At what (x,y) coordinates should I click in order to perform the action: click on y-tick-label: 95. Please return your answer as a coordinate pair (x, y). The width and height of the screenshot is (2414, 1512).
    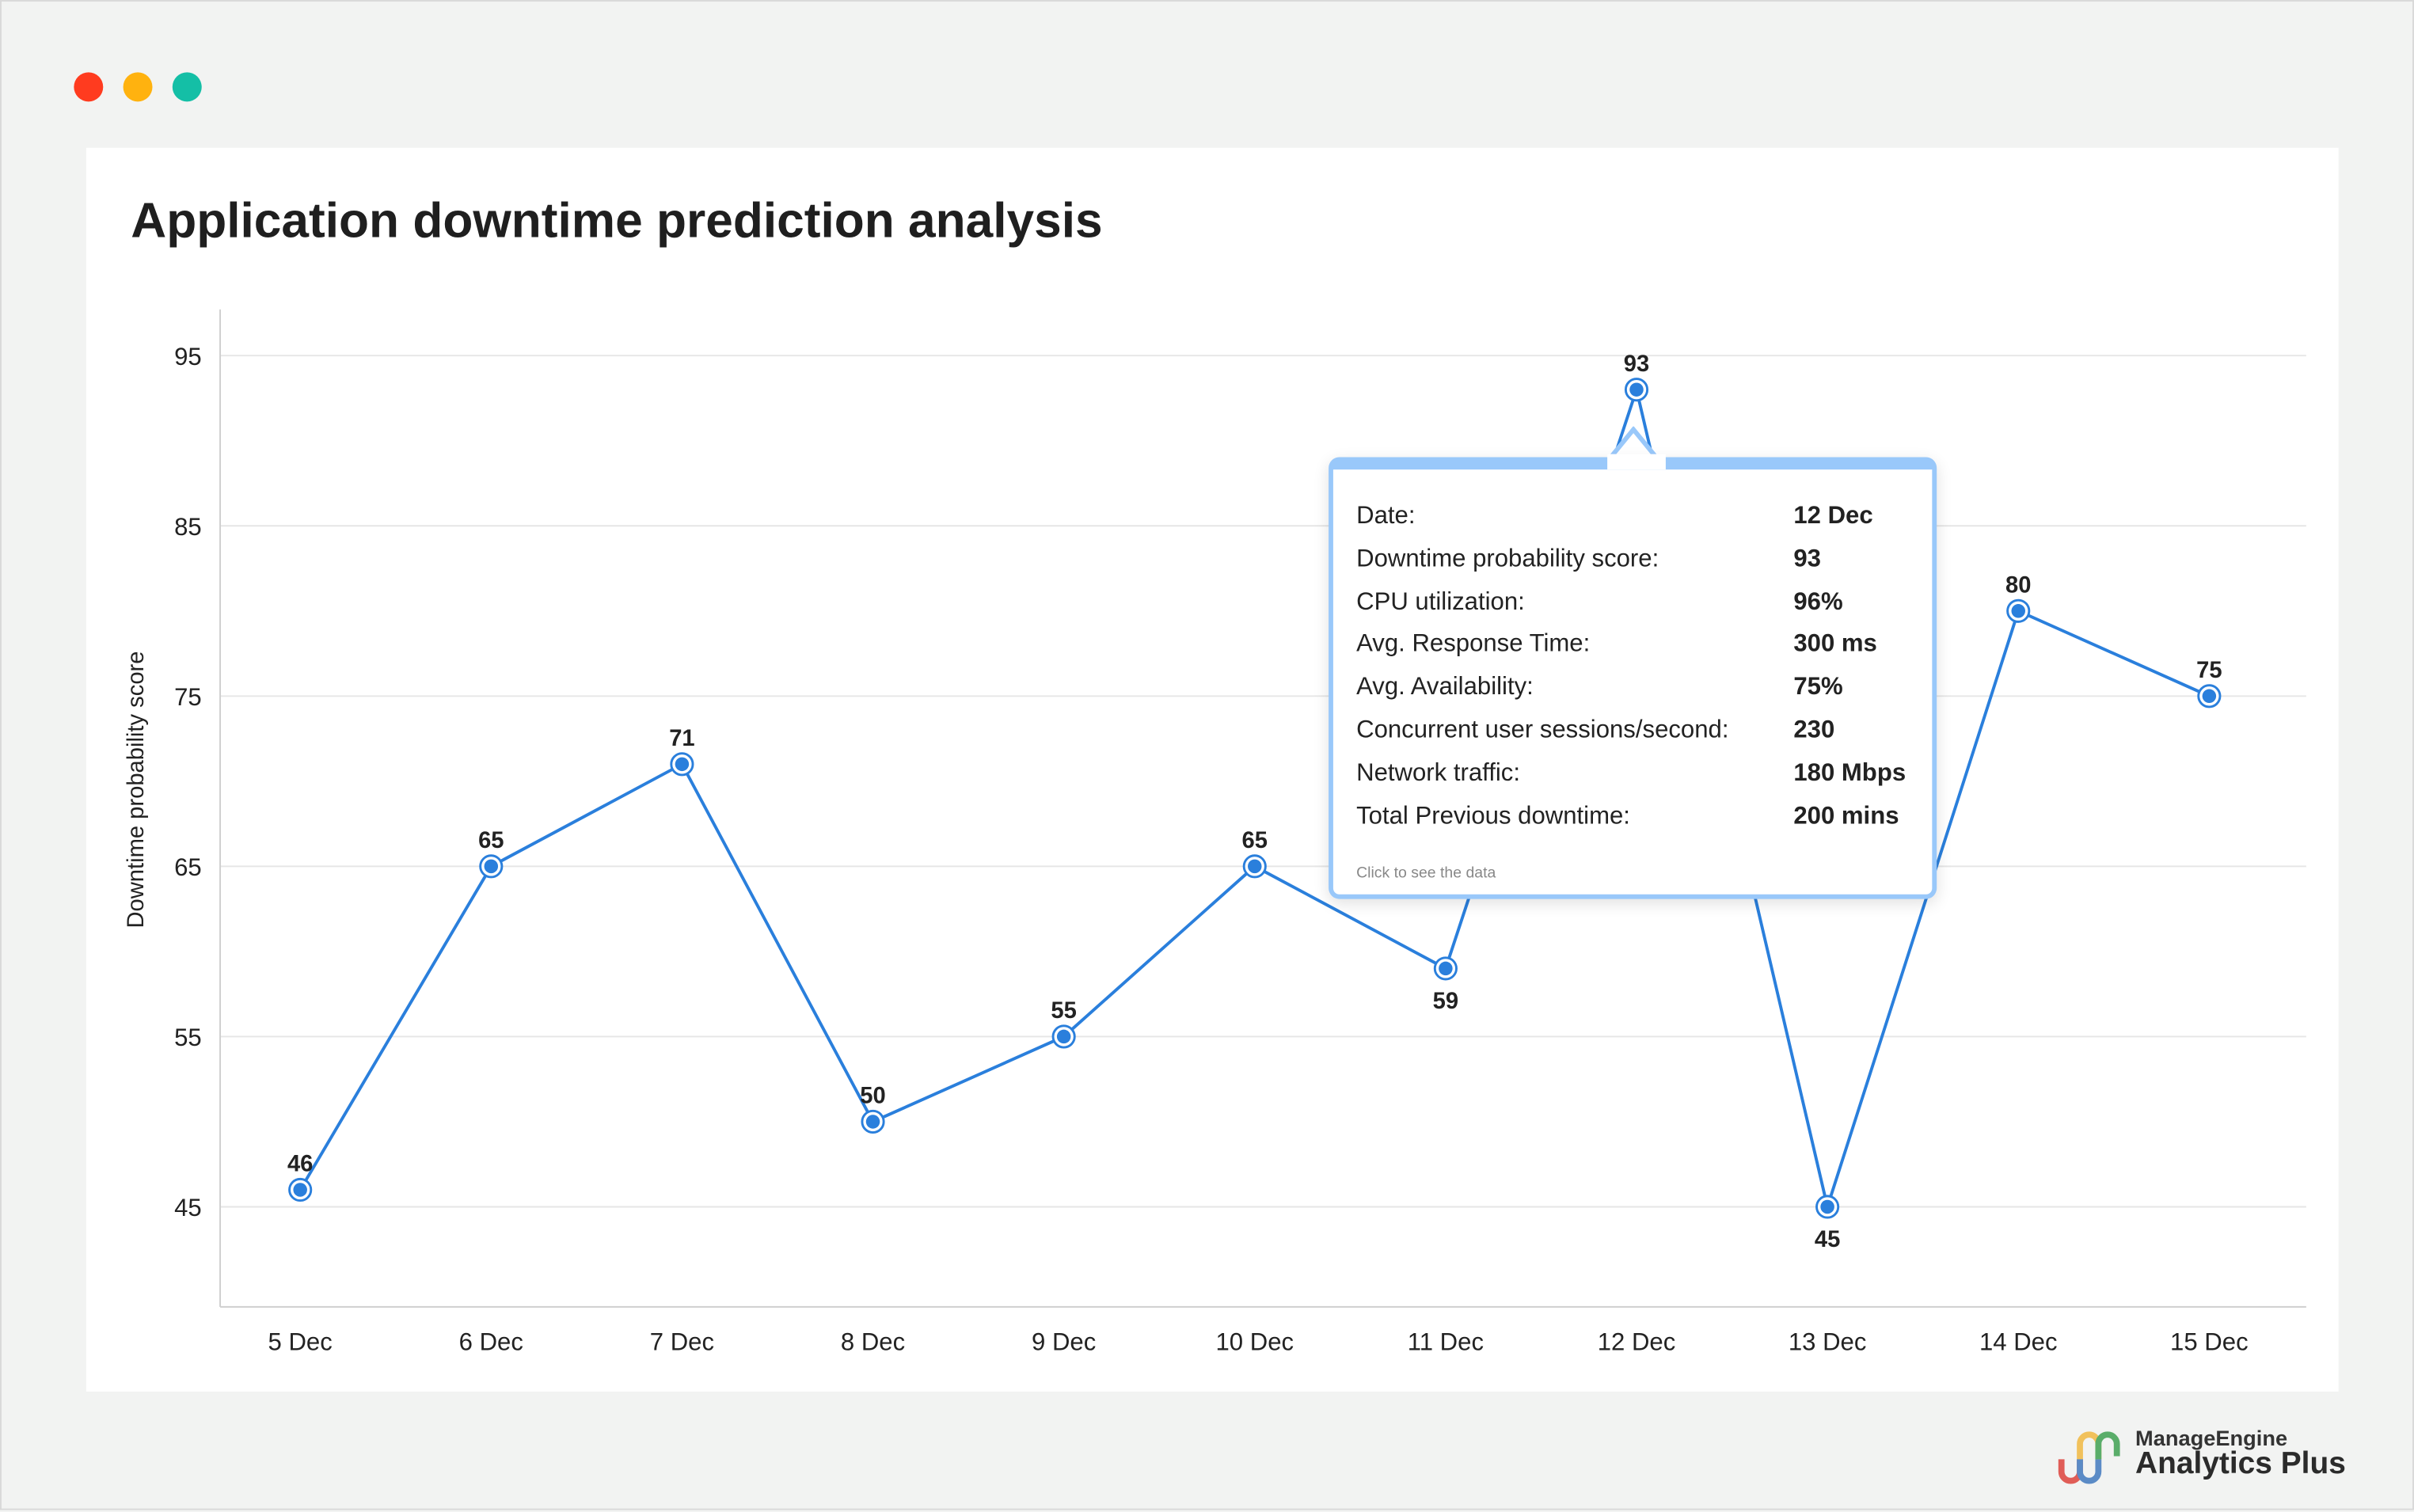
    Looking at the image, I should click on (188, 356).